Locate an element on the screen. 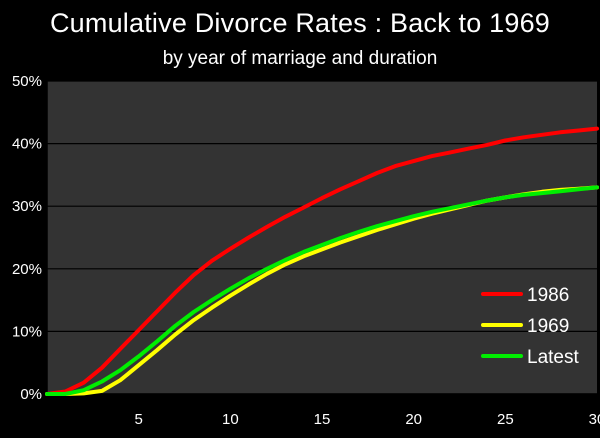 This screenshot has width=600, height=438. chart-title: Cumulative Divorce Rates : Back to 1969 is located at coordinates (300, 23).